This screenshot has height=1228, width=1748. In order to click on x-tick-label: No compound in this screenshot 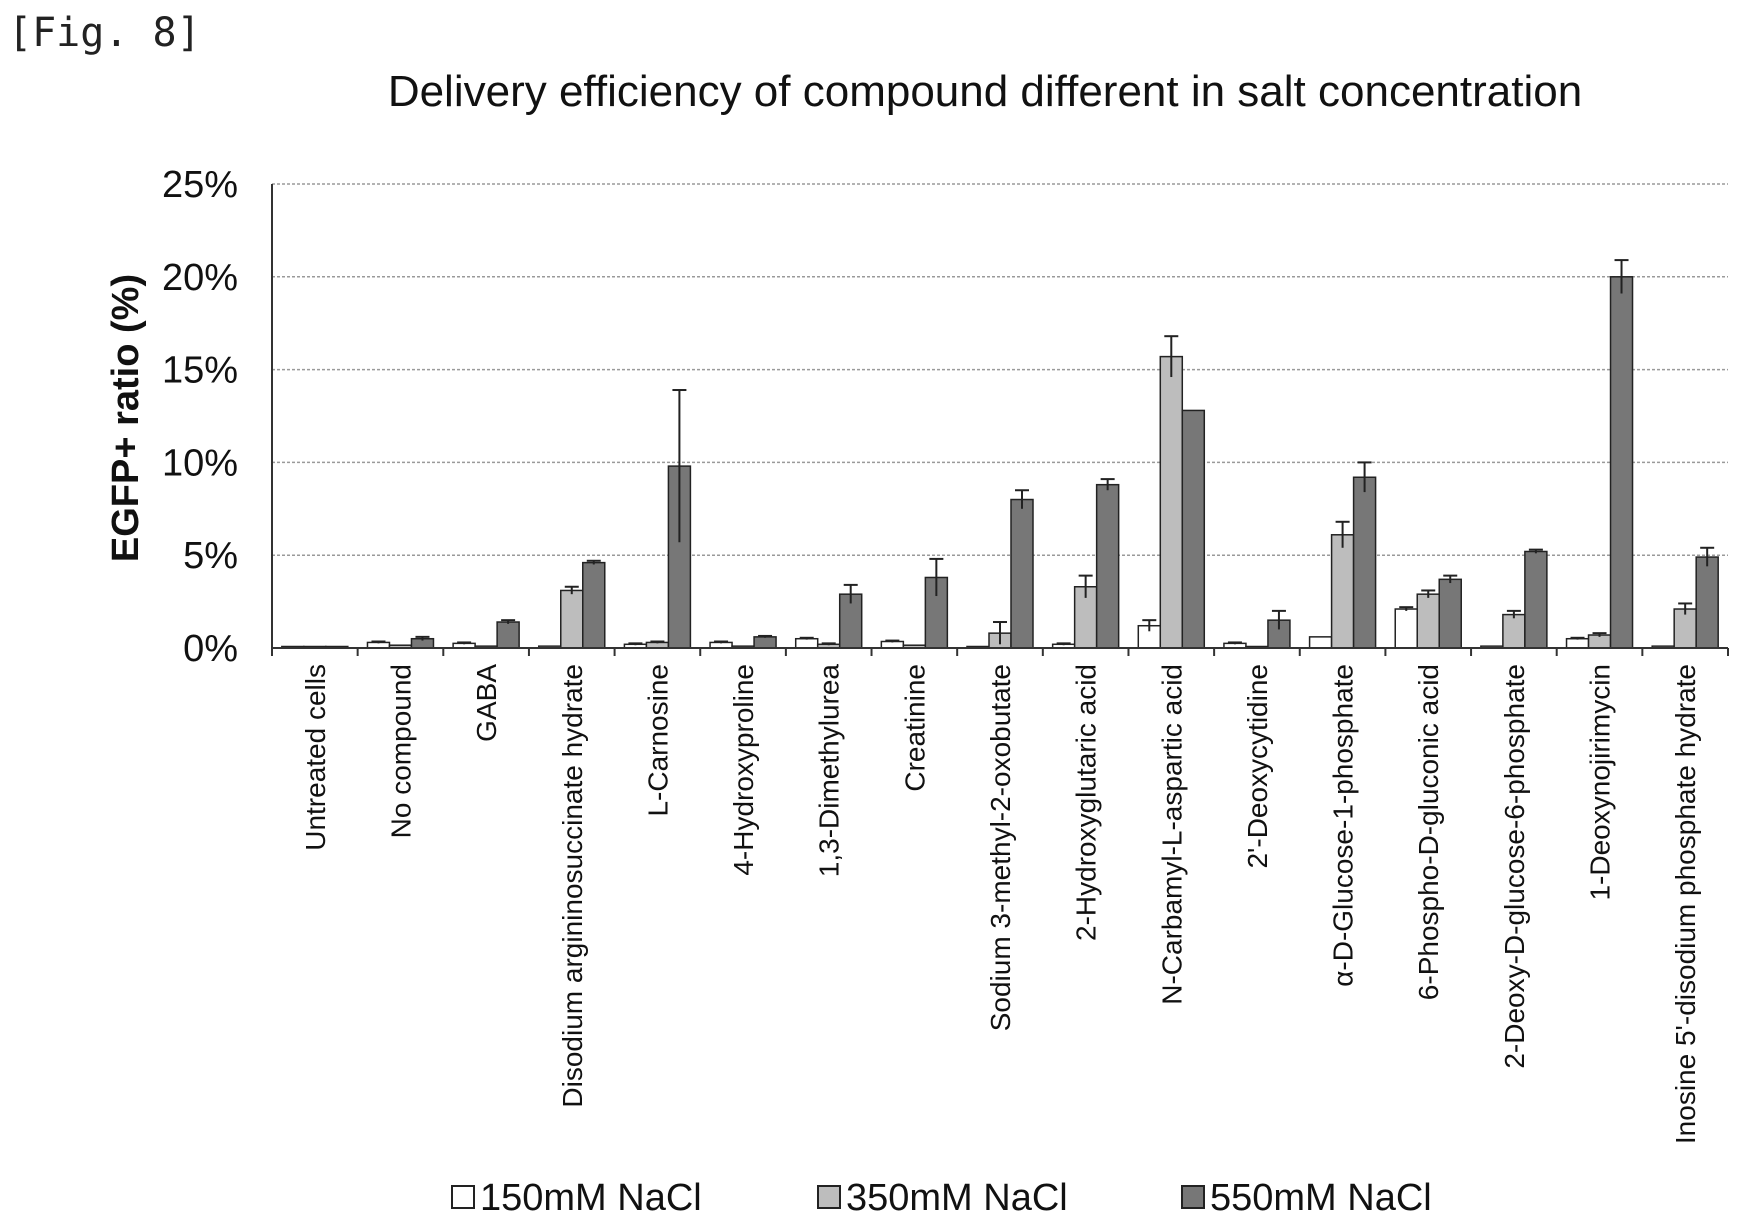, I will do `click(400, 751)`.